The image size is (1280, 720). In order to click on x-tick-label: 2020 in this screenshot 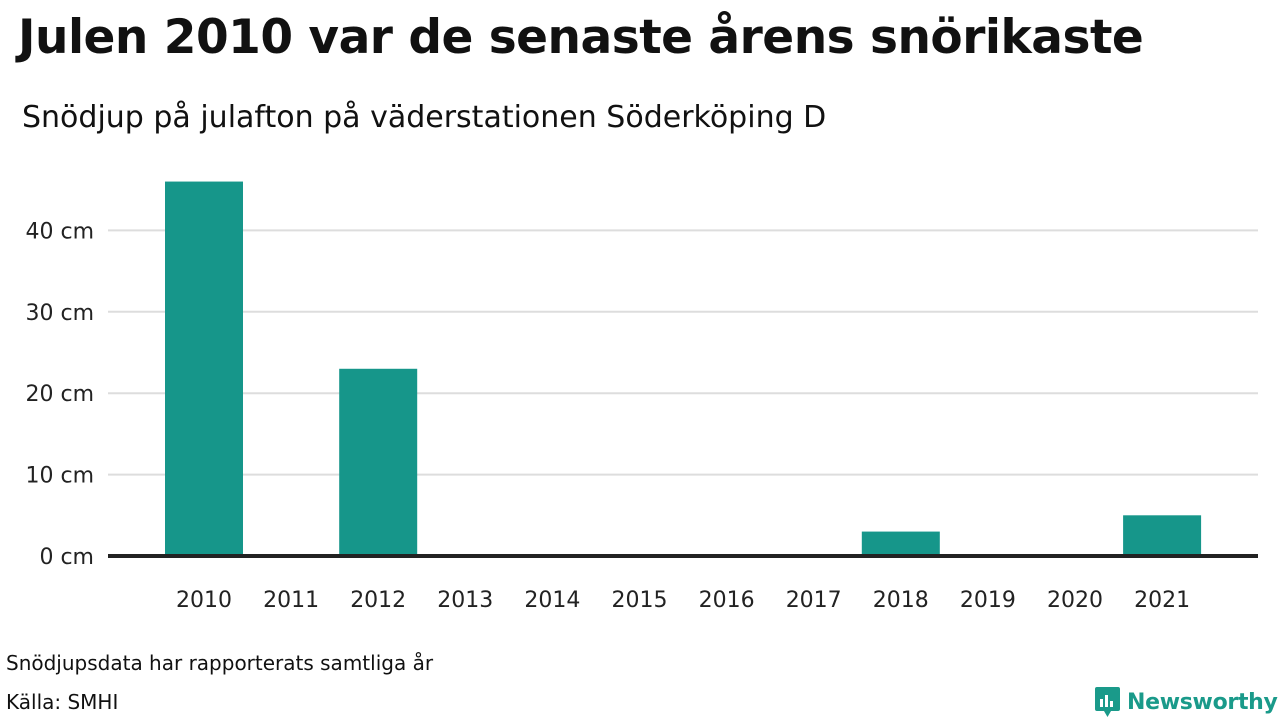, I will do `click(1075, 600)`.